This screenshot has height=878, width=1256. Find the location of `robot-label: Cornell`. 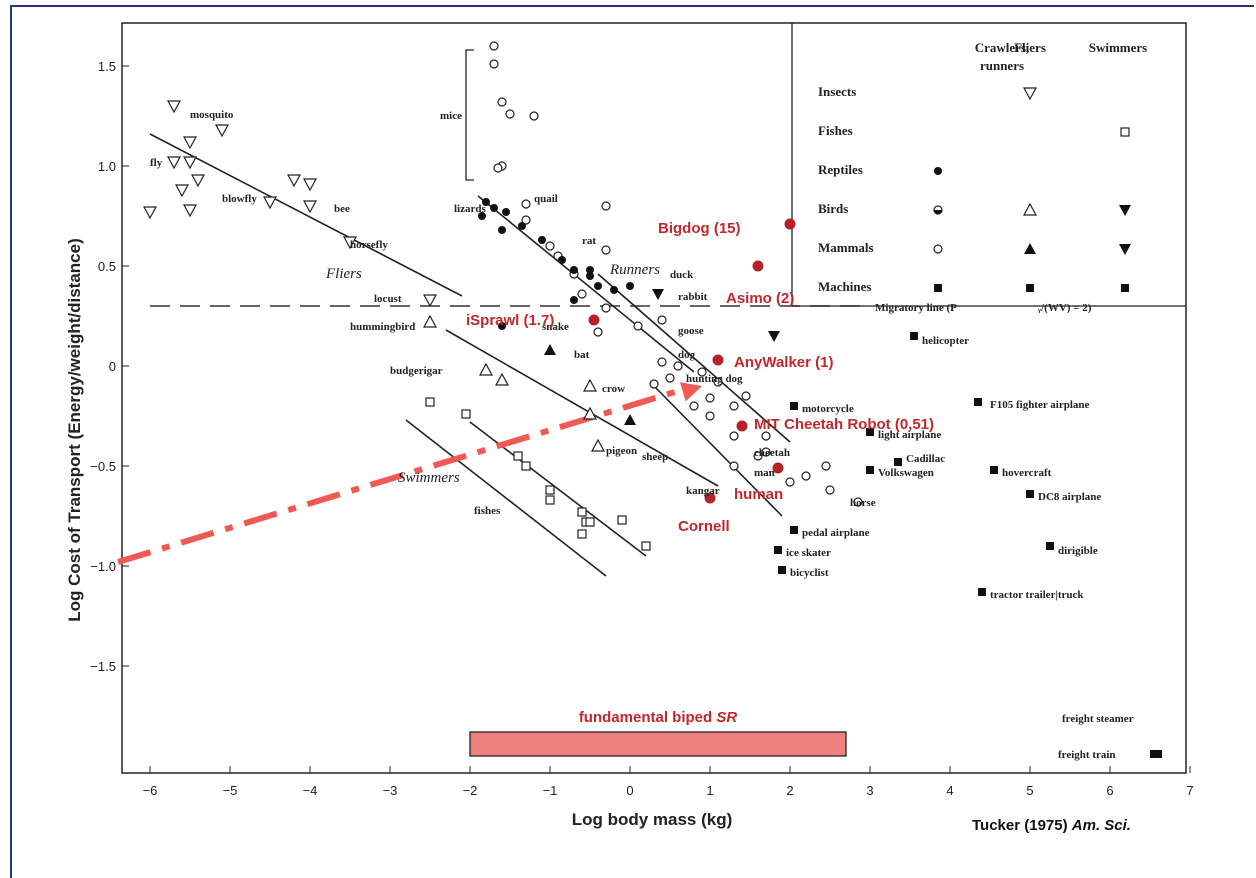

robot-label: Cornell is located at coordinates (704, 526).